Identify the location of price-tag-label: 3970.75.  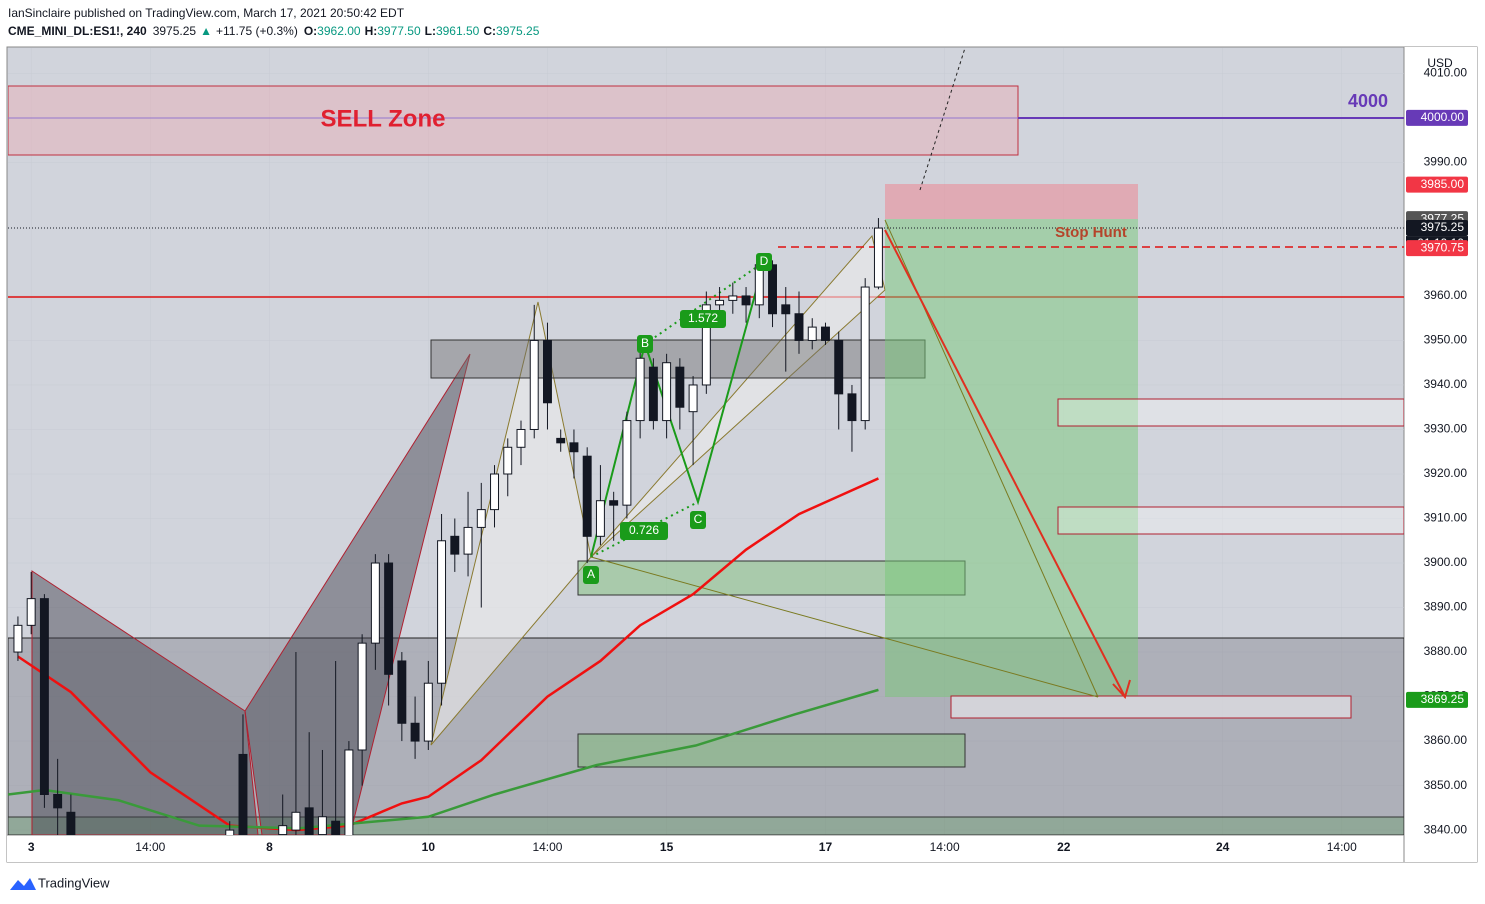
(1443, 247).